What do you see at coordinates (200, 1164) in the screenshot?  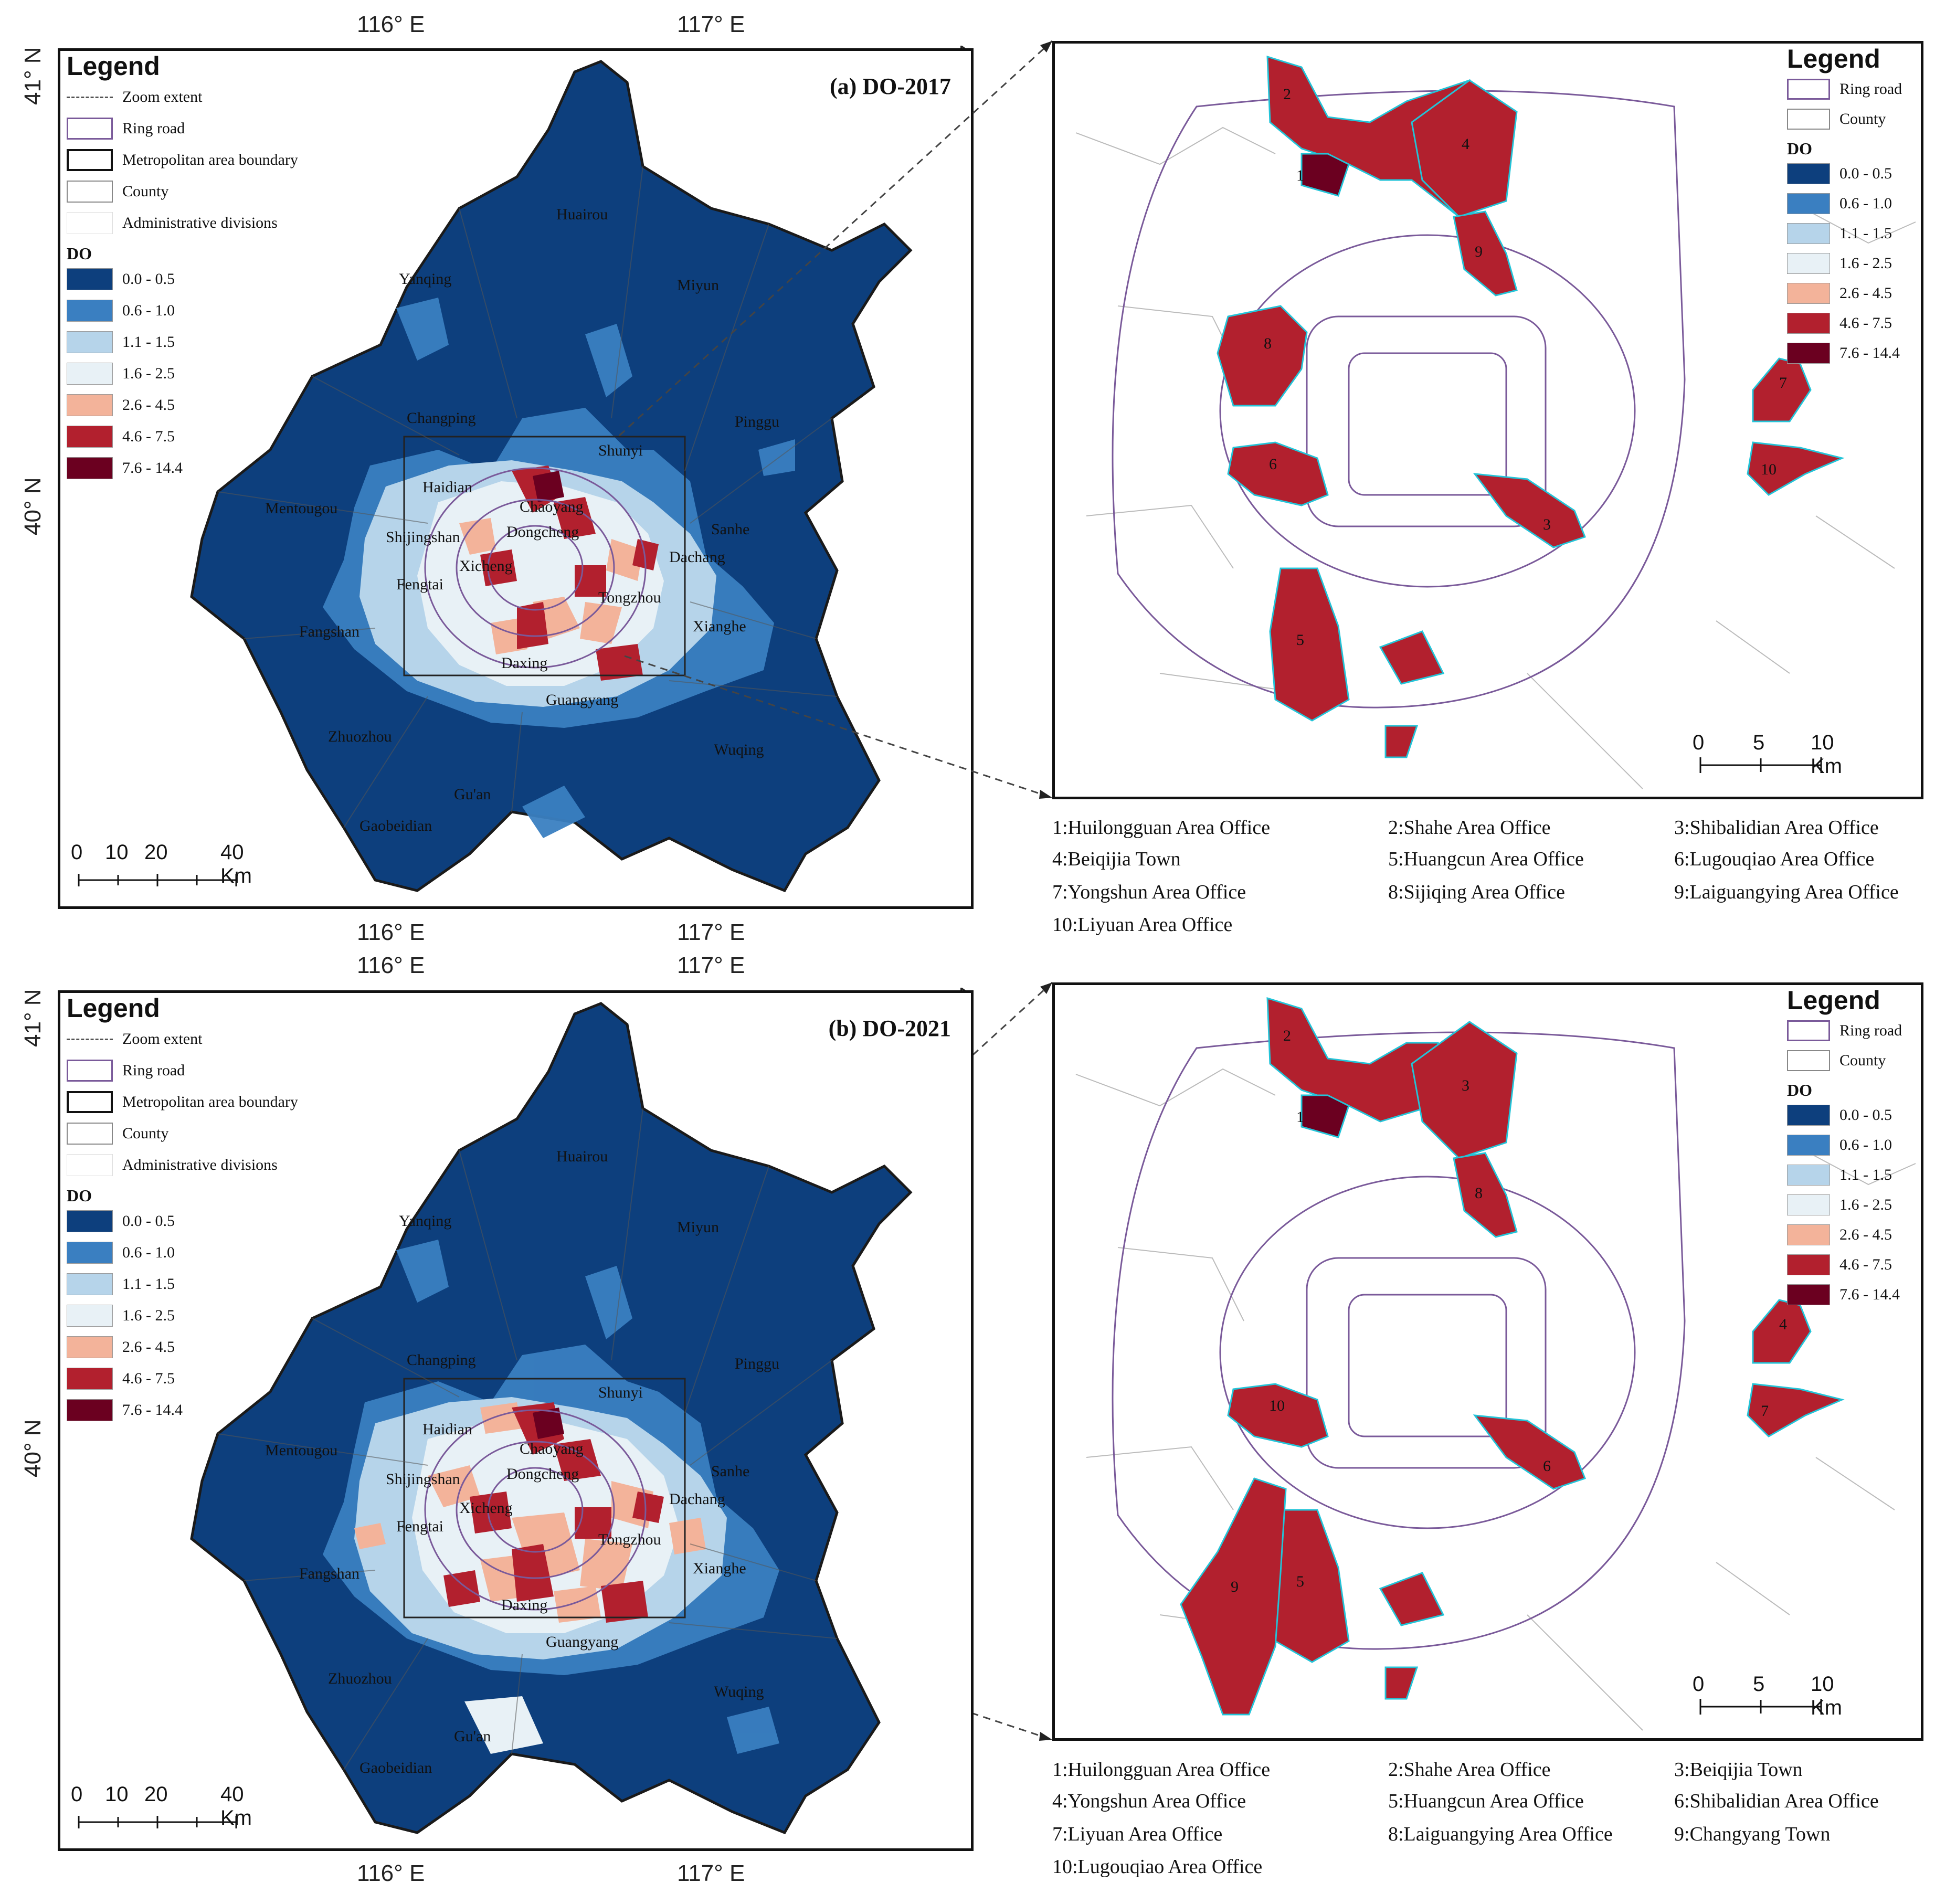 I see `legend-admin-div: Administrative divisions` at bounding box center [200, 1164].